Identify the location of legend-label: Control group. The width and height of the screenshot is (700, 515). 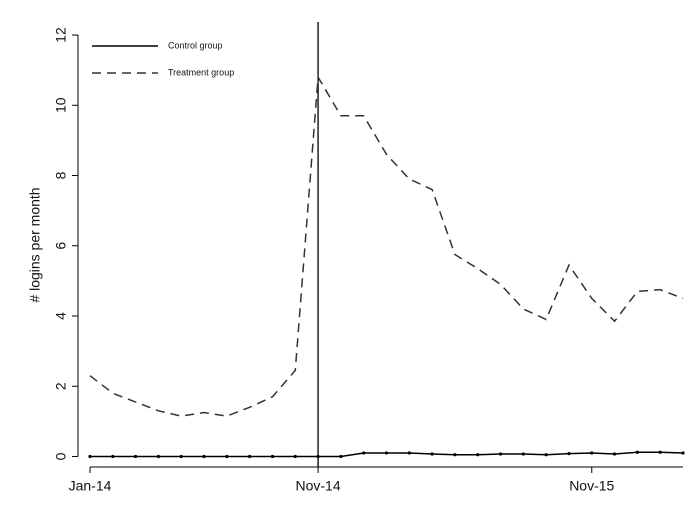
(195, 45).